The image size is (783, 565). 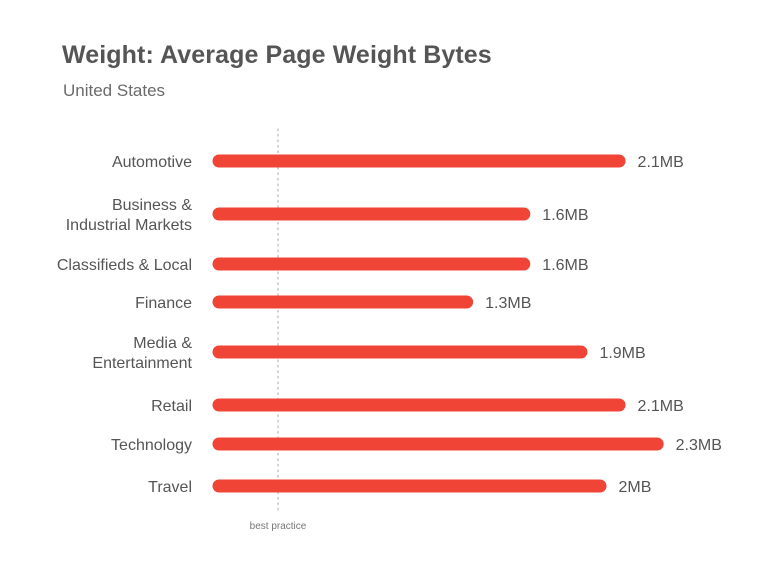 I want to click on value-label: 1.3MB, so click(x=508, y=303).